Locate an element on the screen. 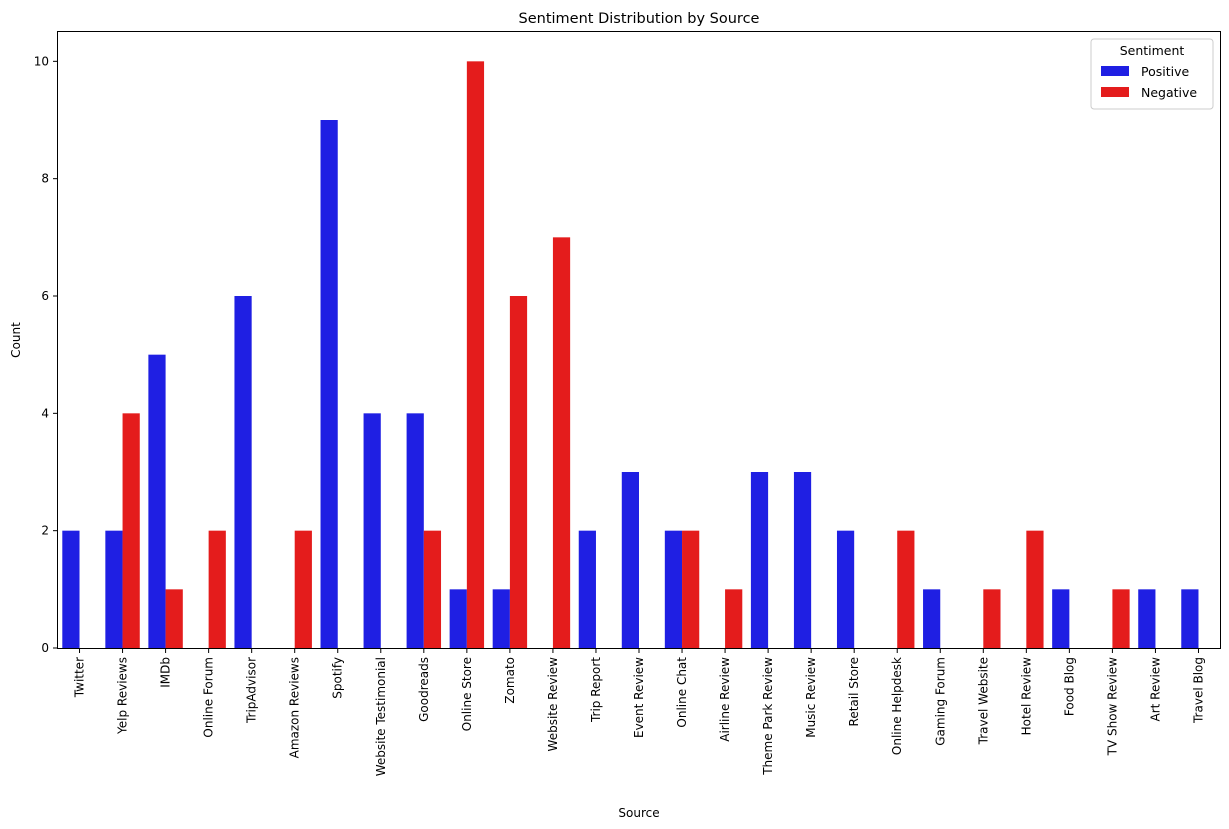  legend-entry-label: Positive is located at coordinates (1163, 71).